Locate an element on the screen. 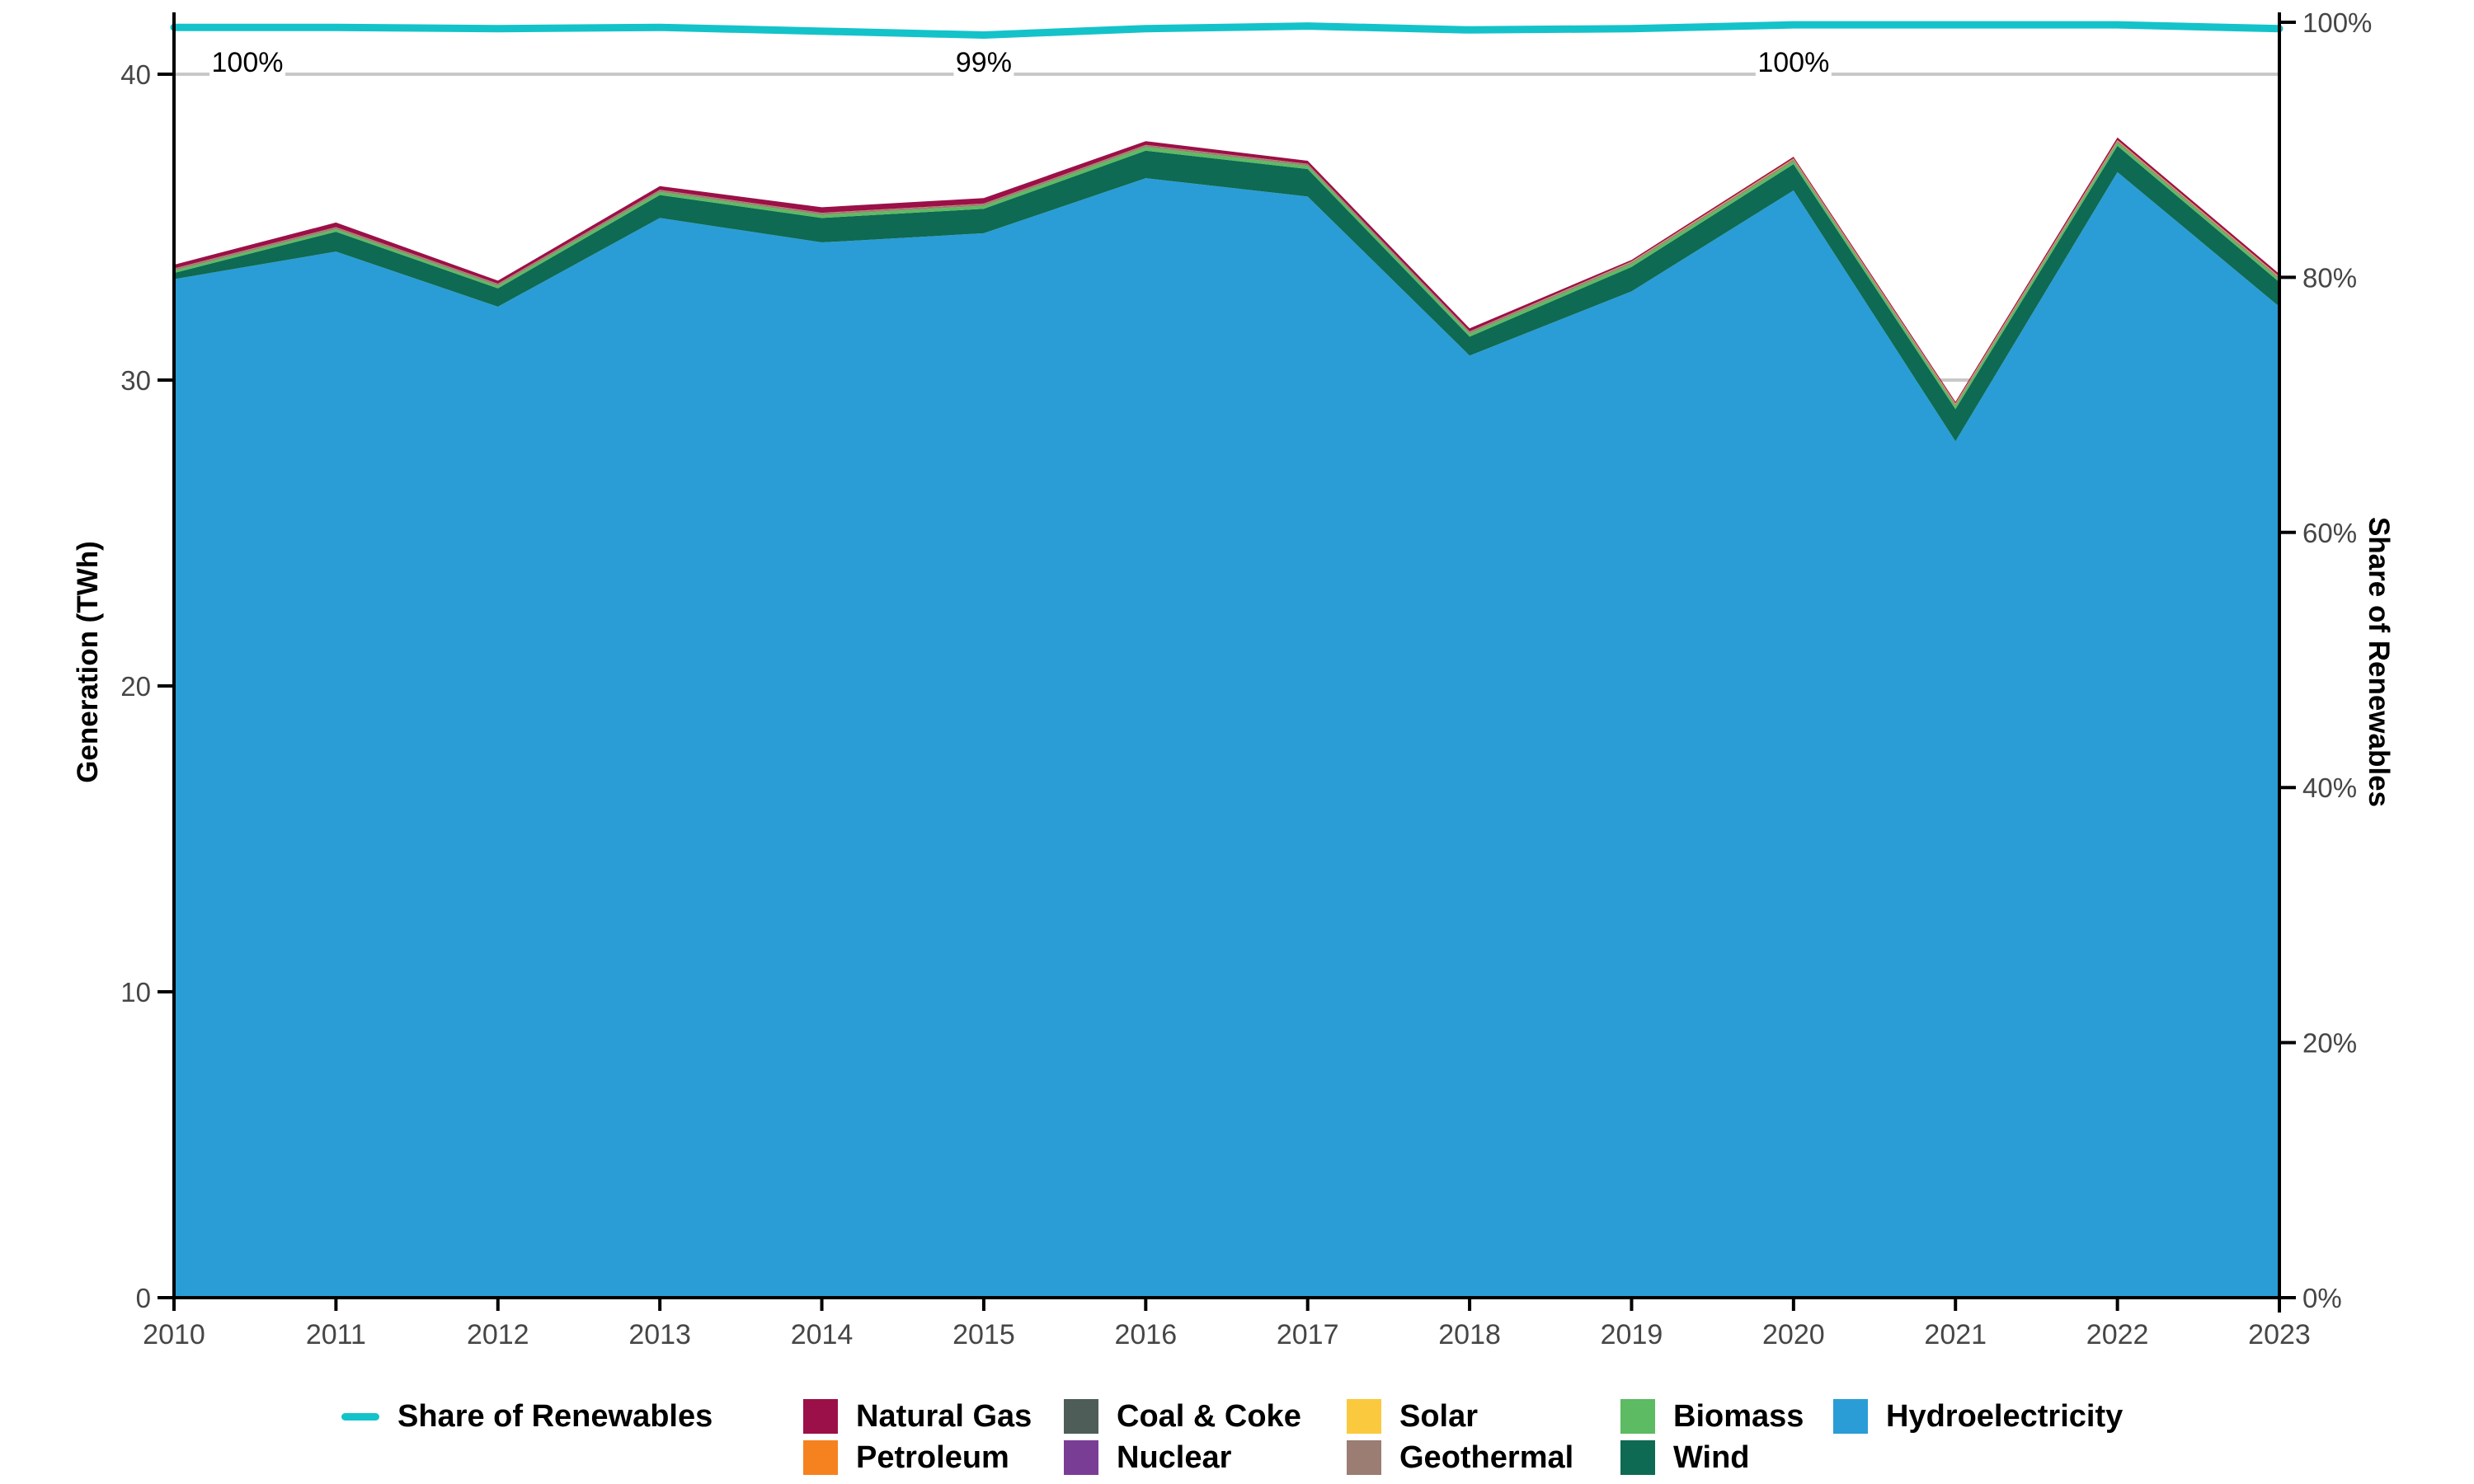  left-axis-title: Generation (TWh) is located at coordinates (88, 662).